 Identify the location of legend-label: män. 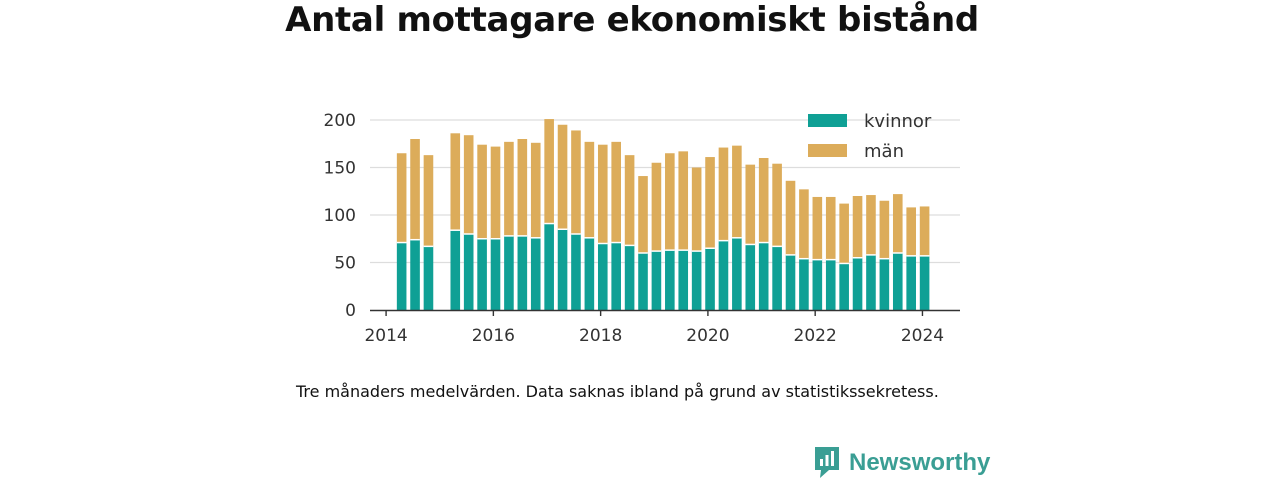
(884, 151).